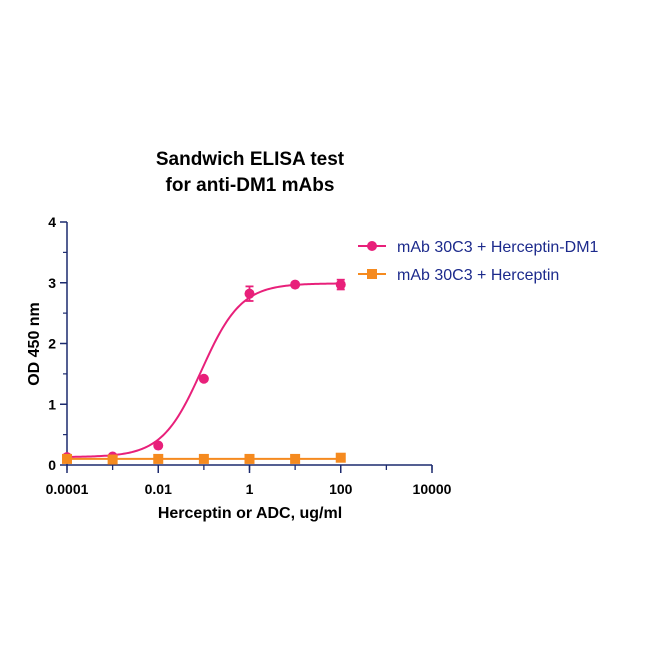  What do you see at coordinates (52, 344) in the screenshot?
I see `y-tick-label: 2` at bounding box center [52, 344].